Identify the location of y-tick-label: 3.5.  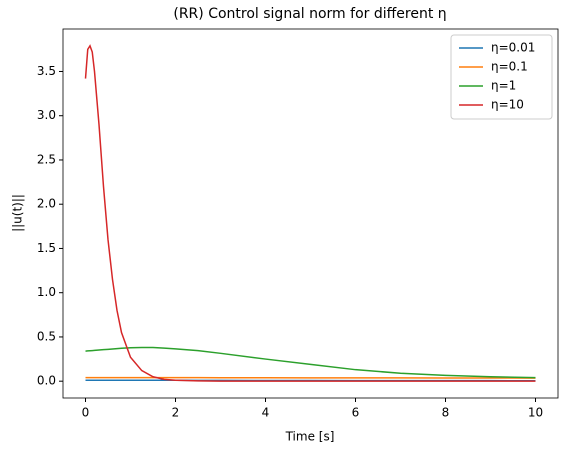
(46, 71).